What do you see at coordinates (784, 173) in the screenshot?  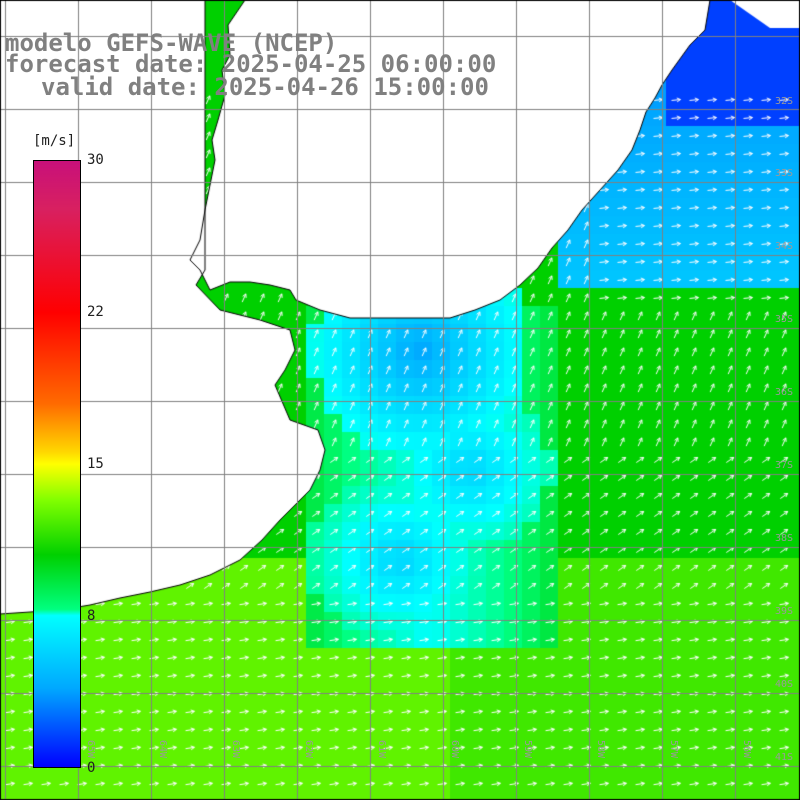 I see `lat-label: 33S` at bounding box center [784, 173].